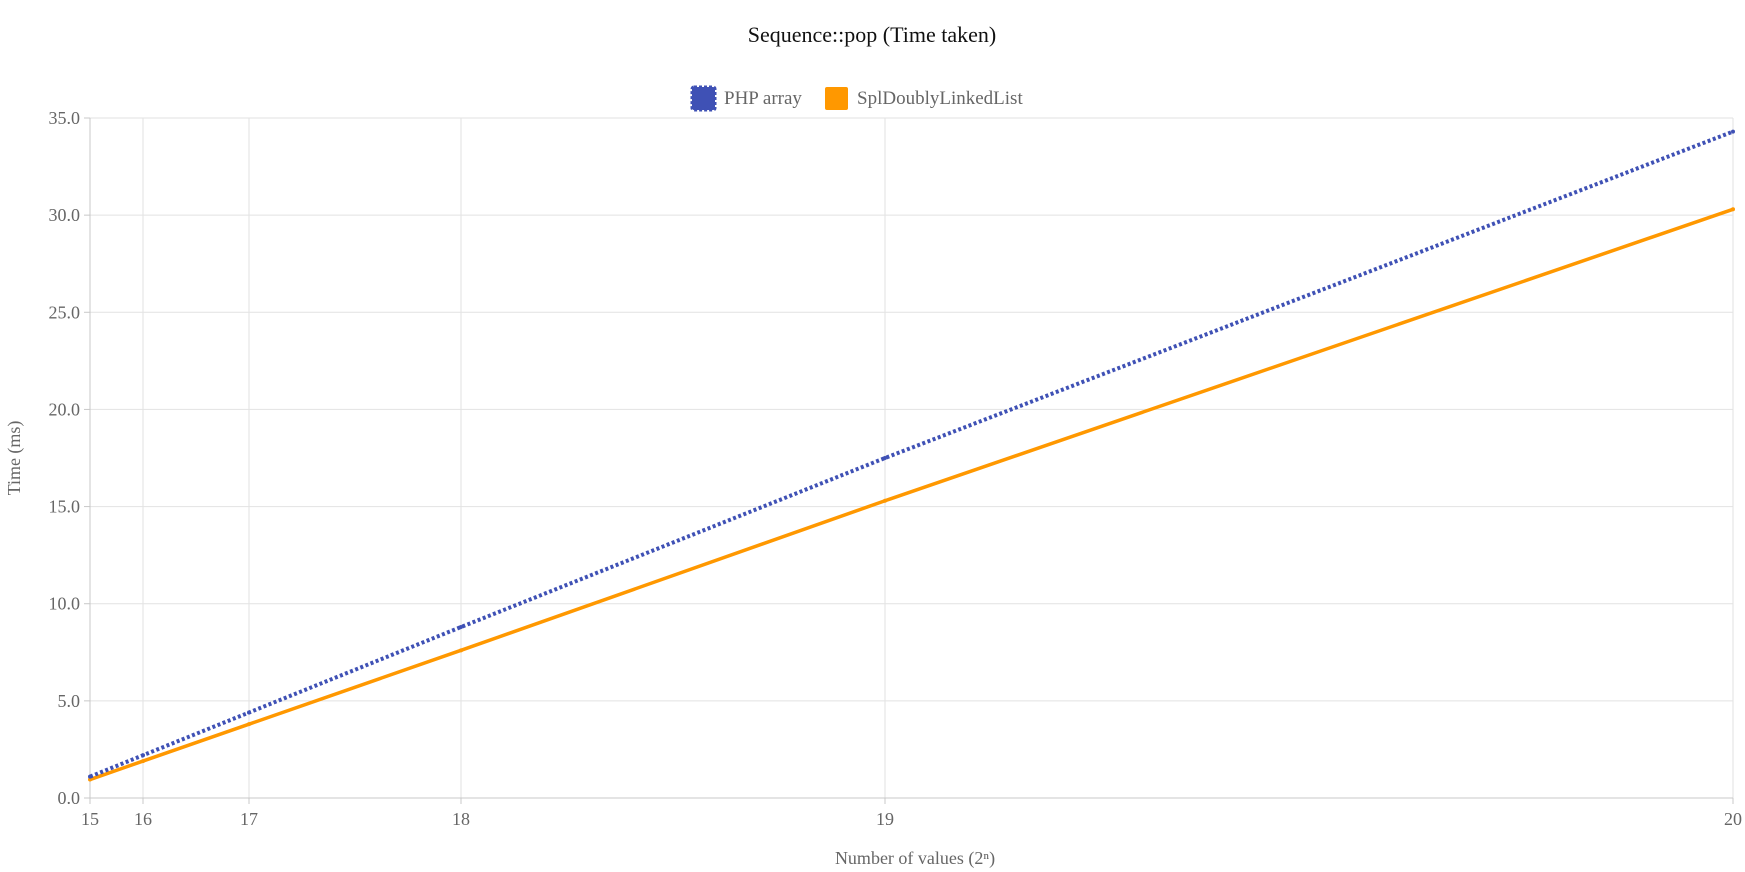 Image resolution: width=1745 pixels, height=872 pixels. What do you see at coordinates (14, 458) in the screenshot?
I see `y-axis-title: Time (ms)` at bounding box center [14, 458].